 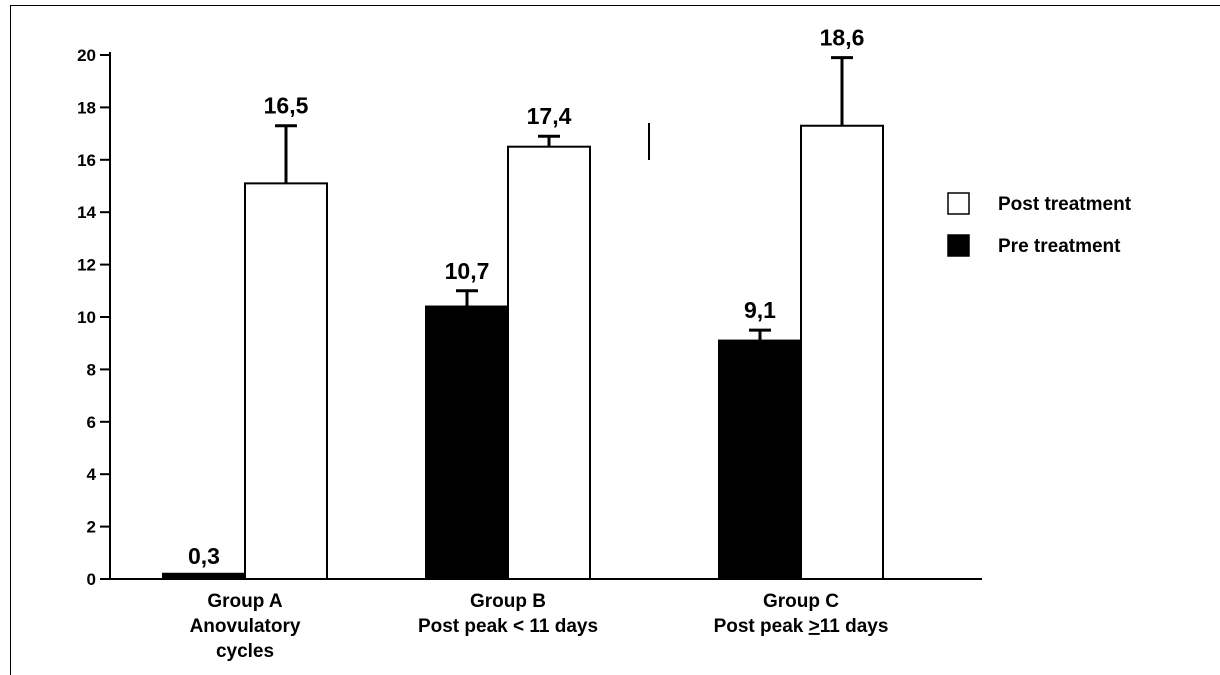 What do you see at coordinates (10, 340) in the screenshot?
I see `figure-border-left` at bounding box center [10, 340].